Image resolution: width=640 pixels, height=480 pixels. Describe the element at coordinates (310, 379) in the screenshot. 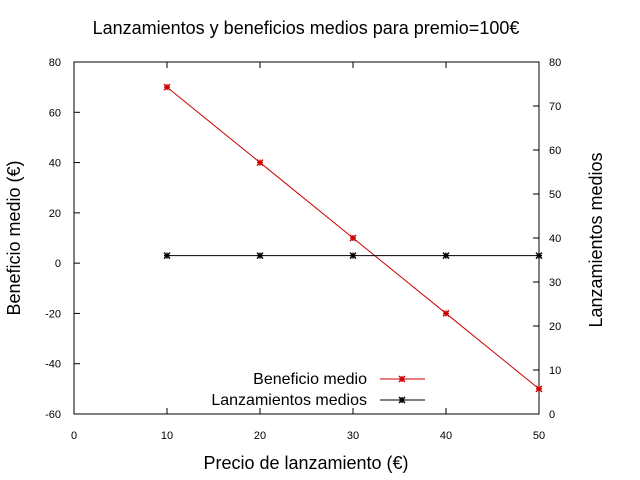

I see `legend-label: Beneficio medio` at that location.